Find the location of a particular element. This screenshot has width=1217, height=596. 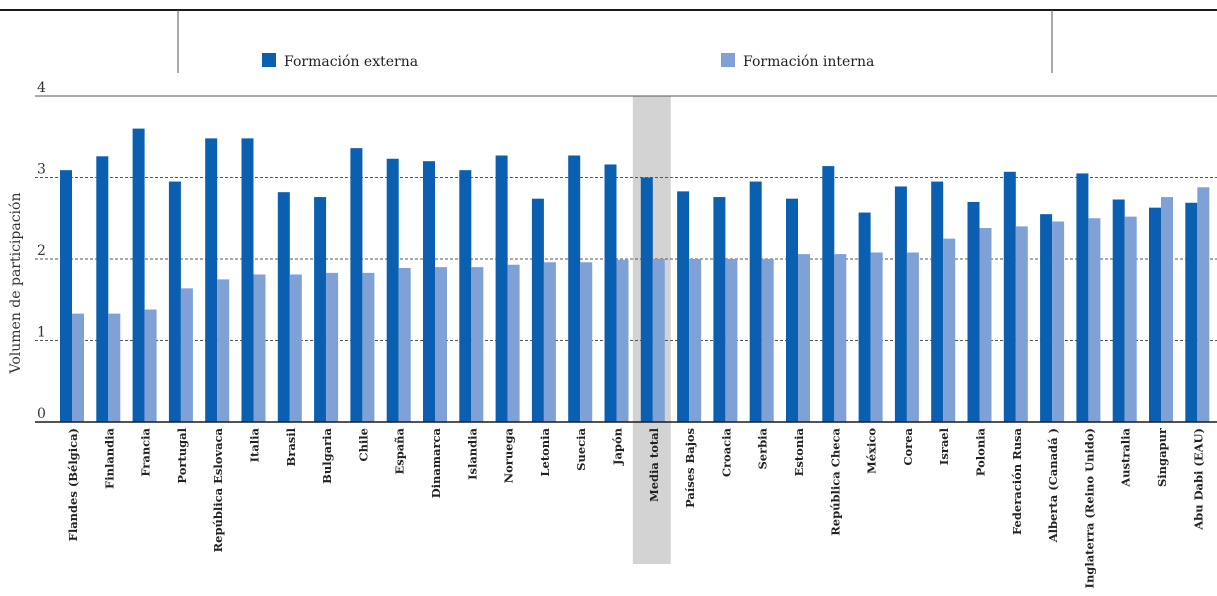

y-tick-label: 2 is located at coordinates (41, 251).